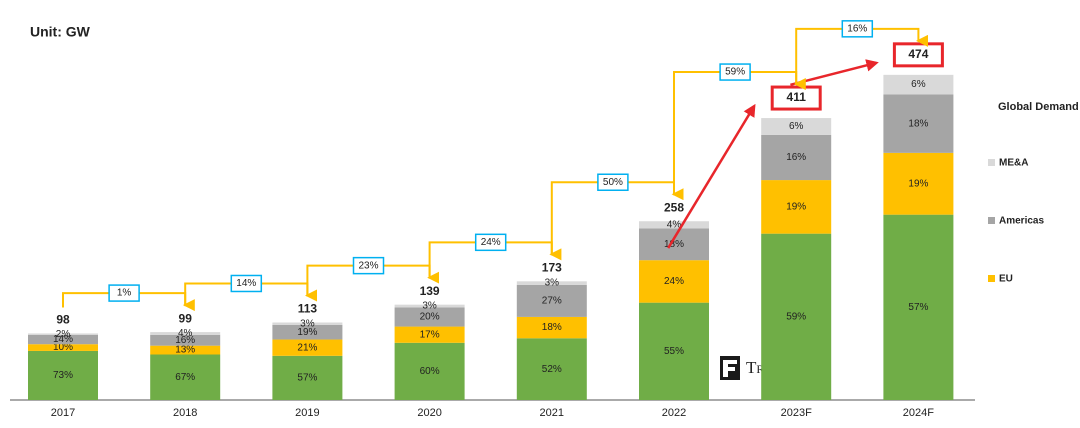 This screenshot has width=1080, height=428. I want to click on segment-label: 21%, so click(307, 347).